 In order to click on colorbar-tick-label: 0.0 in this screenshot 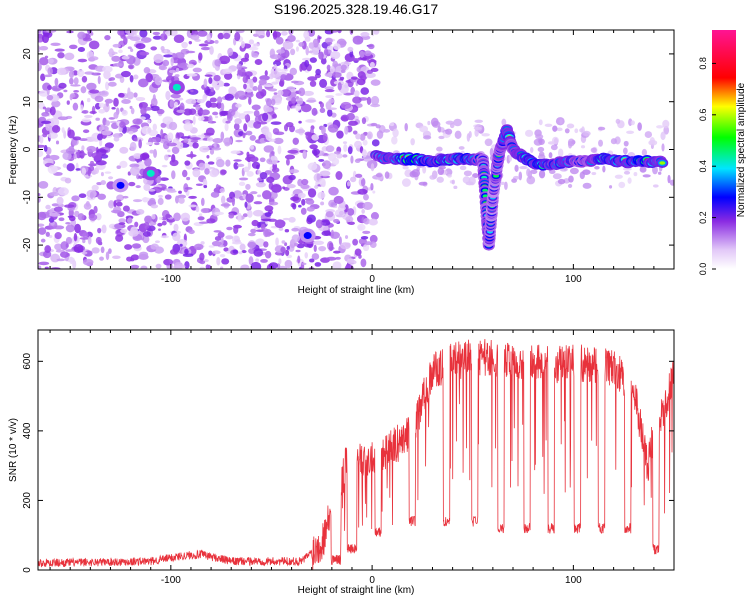, I will do `click(703, 269)`.